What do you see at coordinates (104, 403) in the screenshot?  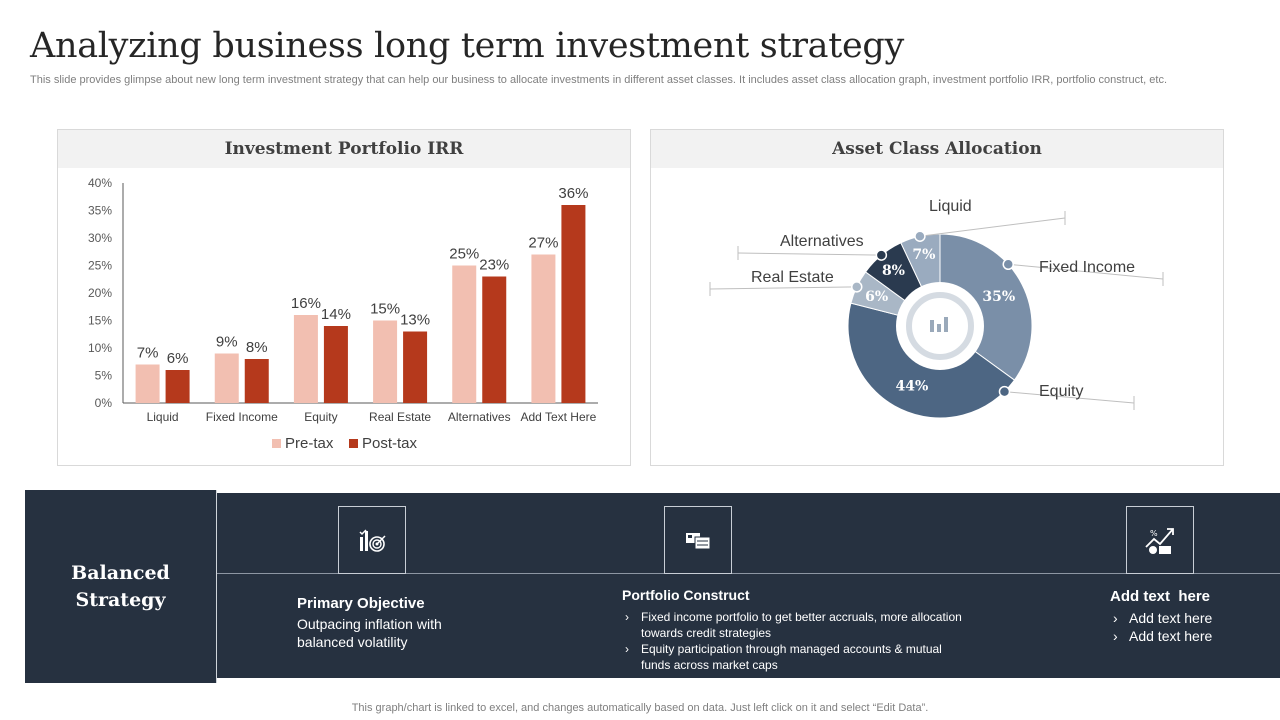 I see `y-tick-label: 0%` at bounding box center [104, 403].